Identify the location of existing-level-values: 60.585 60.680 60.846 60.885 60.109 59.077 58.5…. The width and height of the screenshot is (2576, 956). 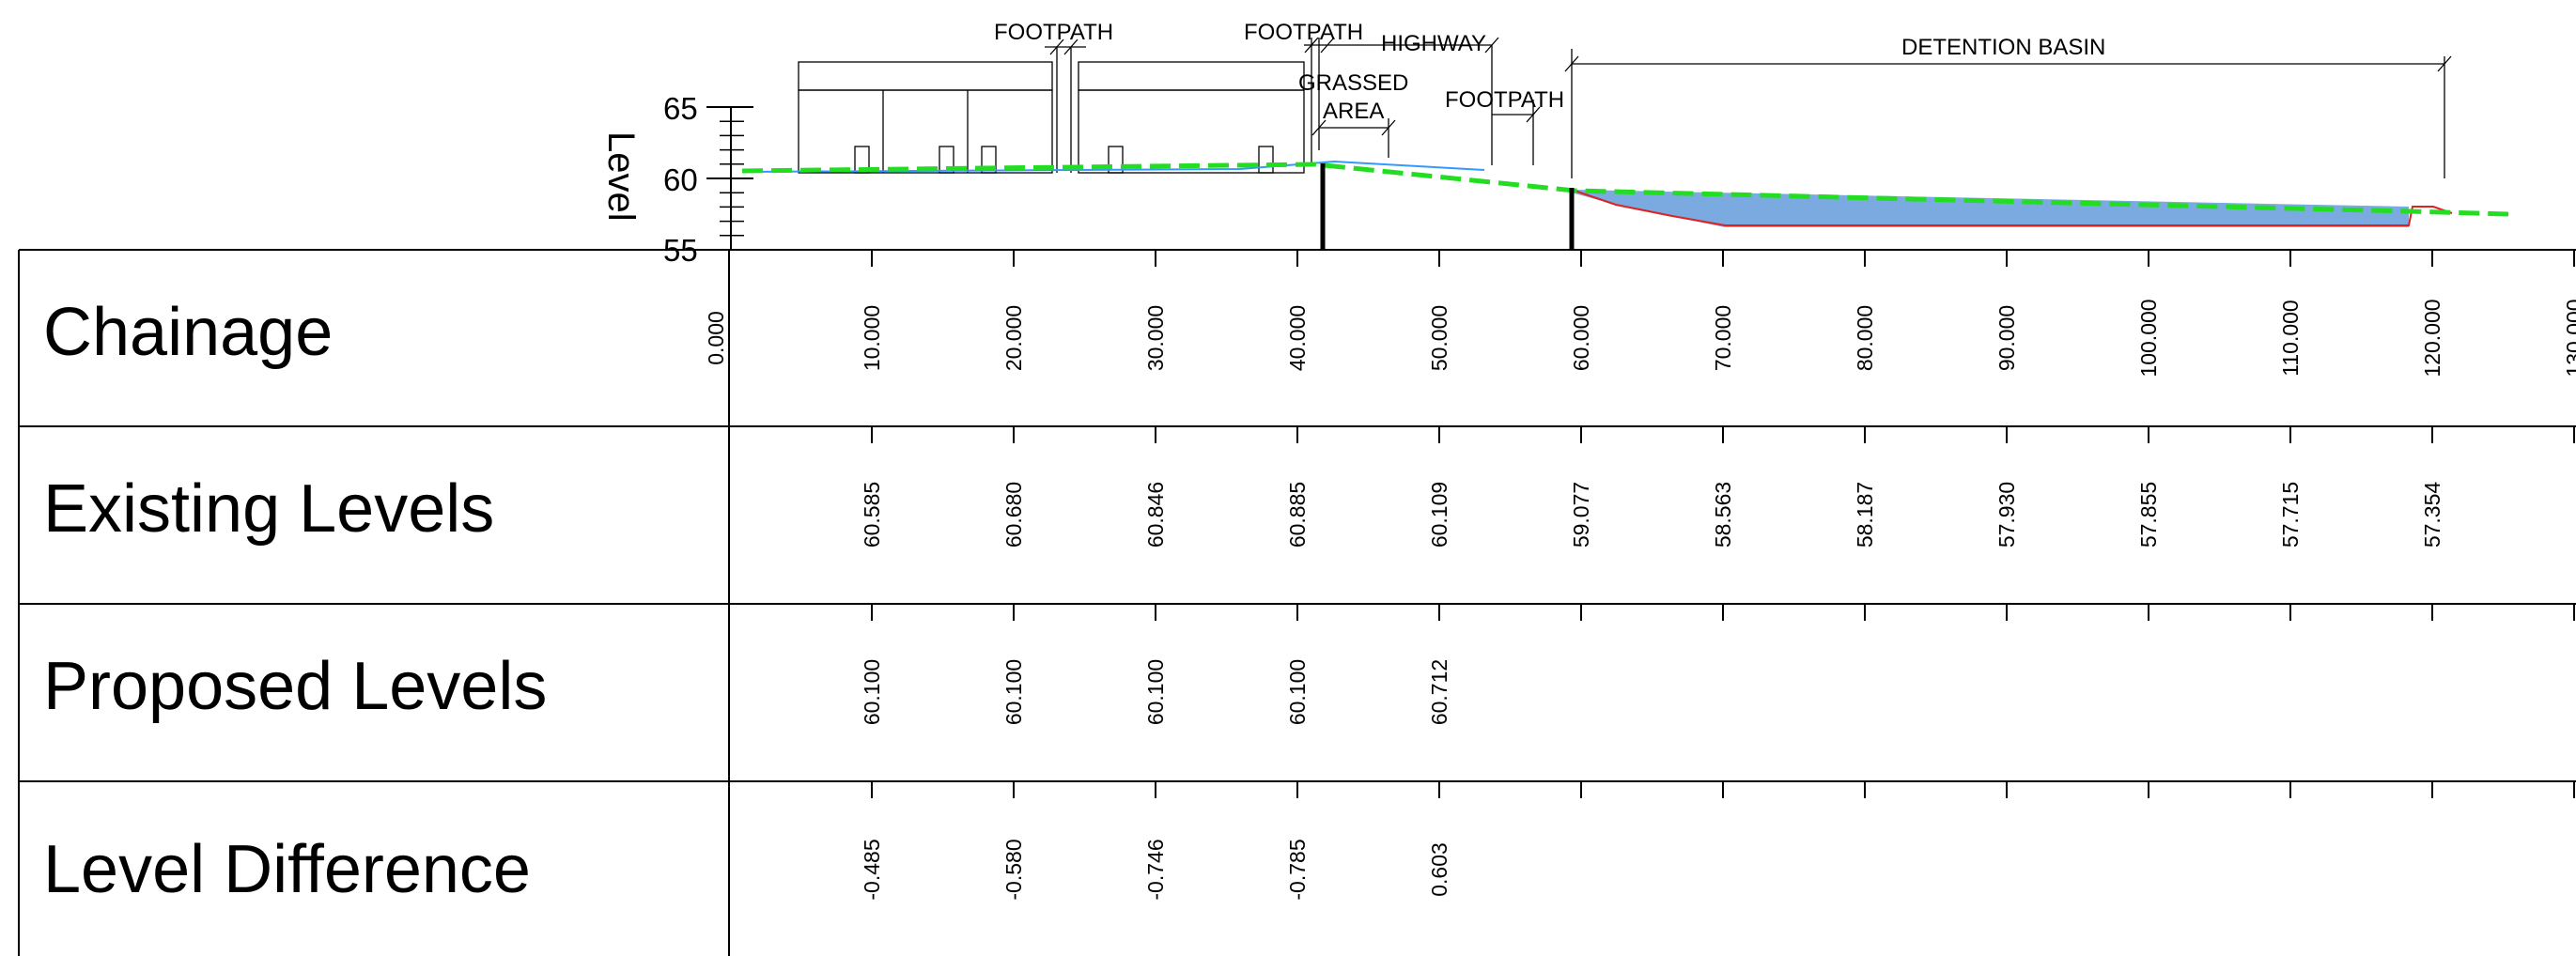
(1652, 515).